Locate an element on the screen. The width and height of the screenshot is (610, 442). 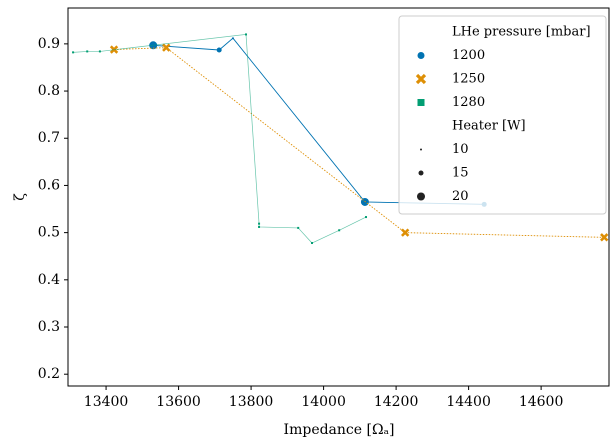
x-tick-label: 13600 is located at coordinates (178, 402).